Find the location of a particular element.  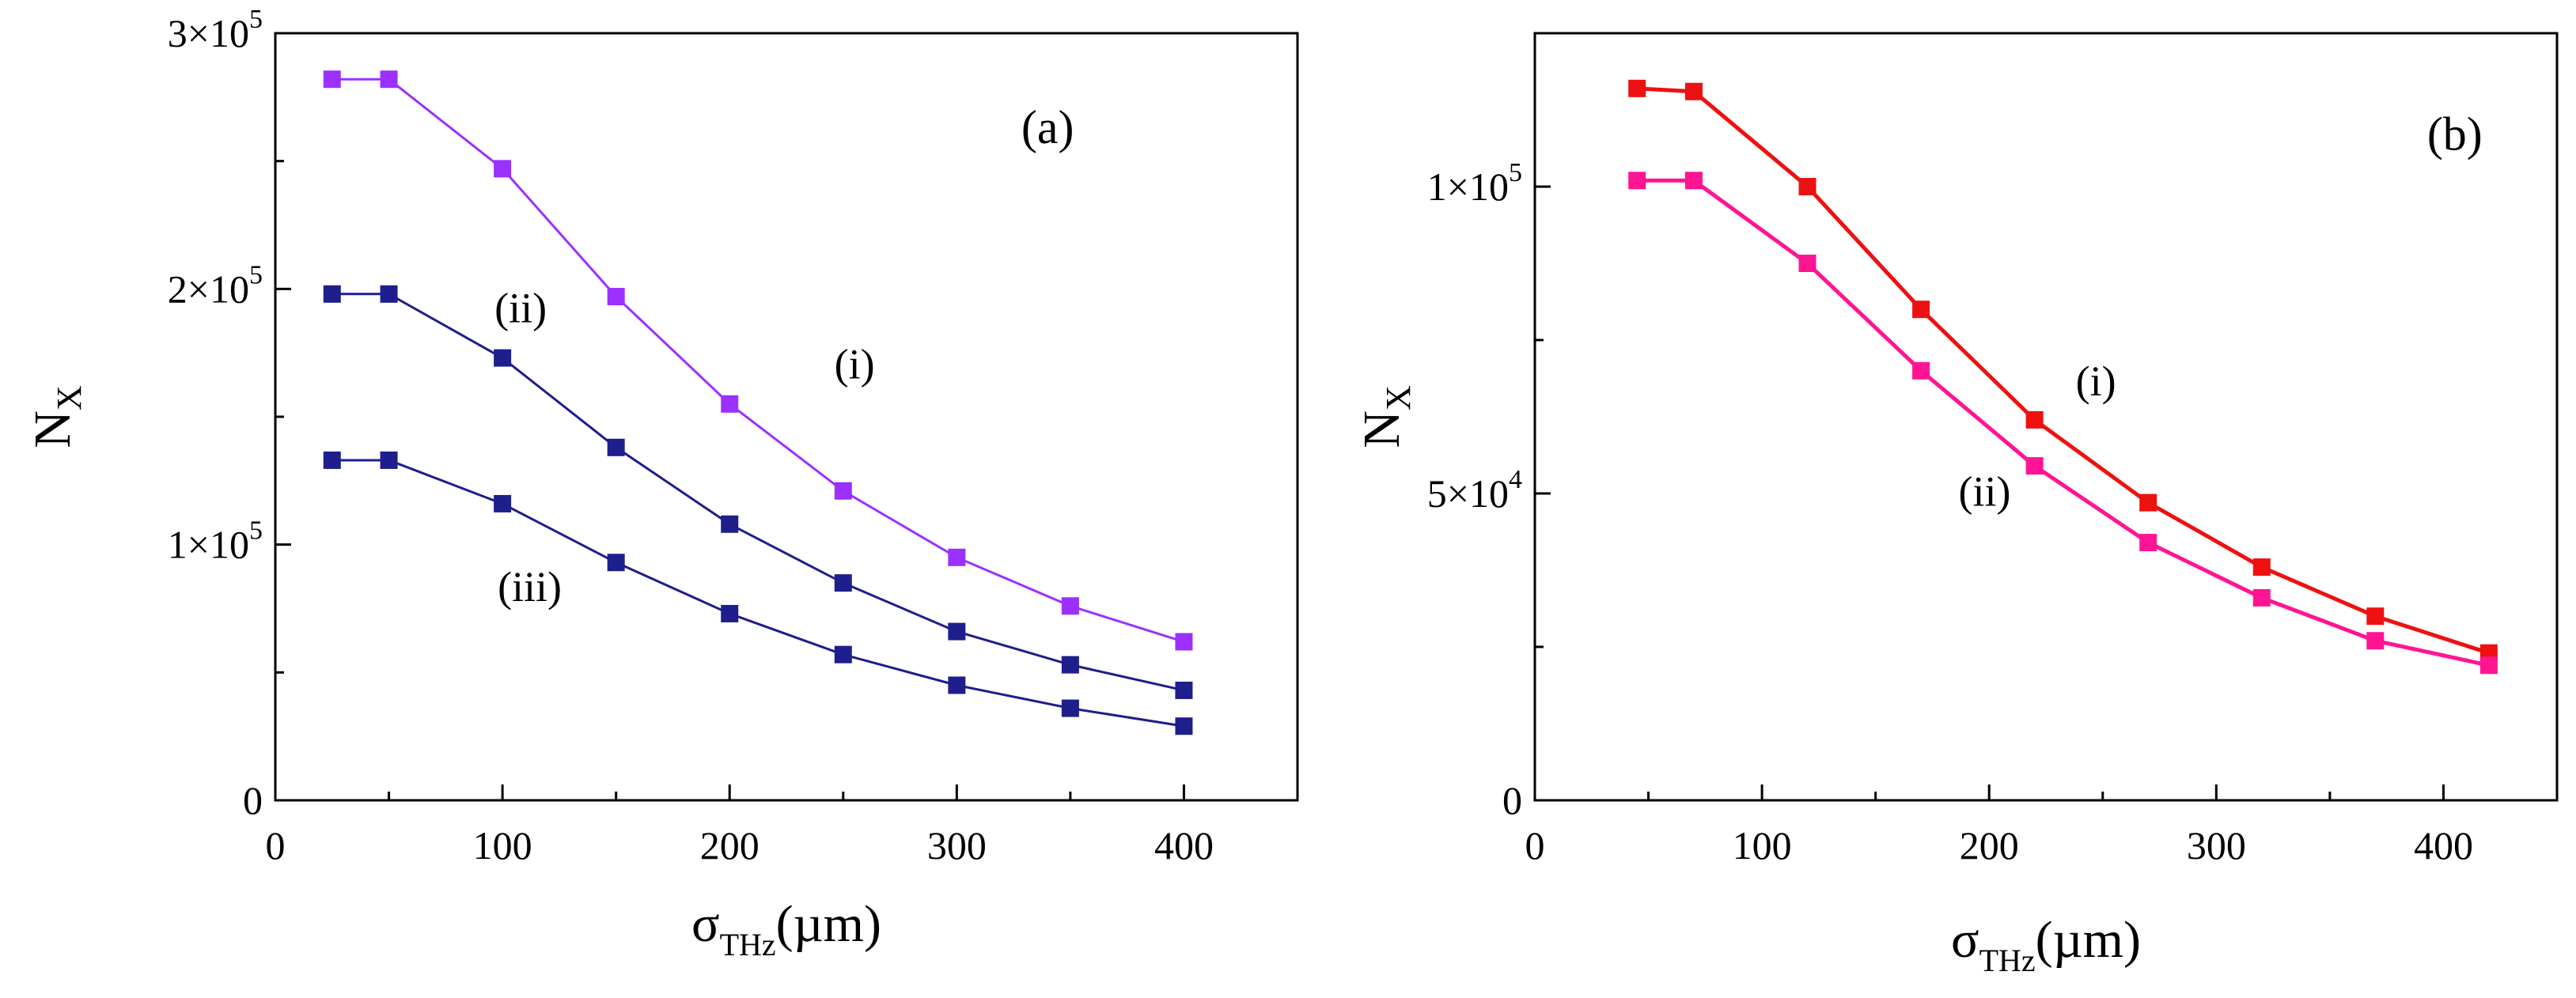

curve-label: (iii) is located at coordinates (530, 587).